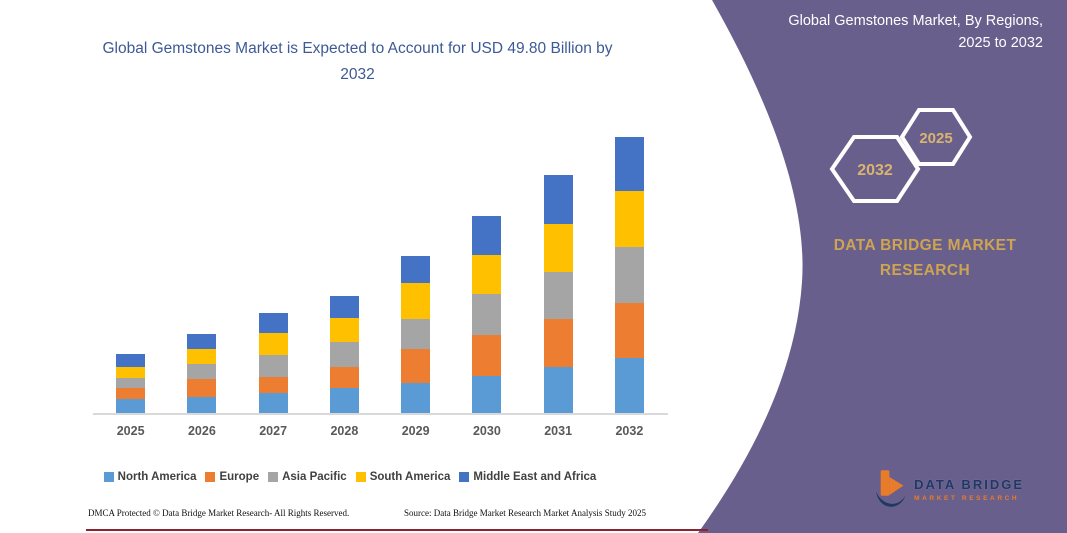  What do you see at coordinates (925, 258) in the screenshot?
I see `brand-wordmark: DATA BRIDGE MARKET RESEARCH` at bounding box center [925, 258].